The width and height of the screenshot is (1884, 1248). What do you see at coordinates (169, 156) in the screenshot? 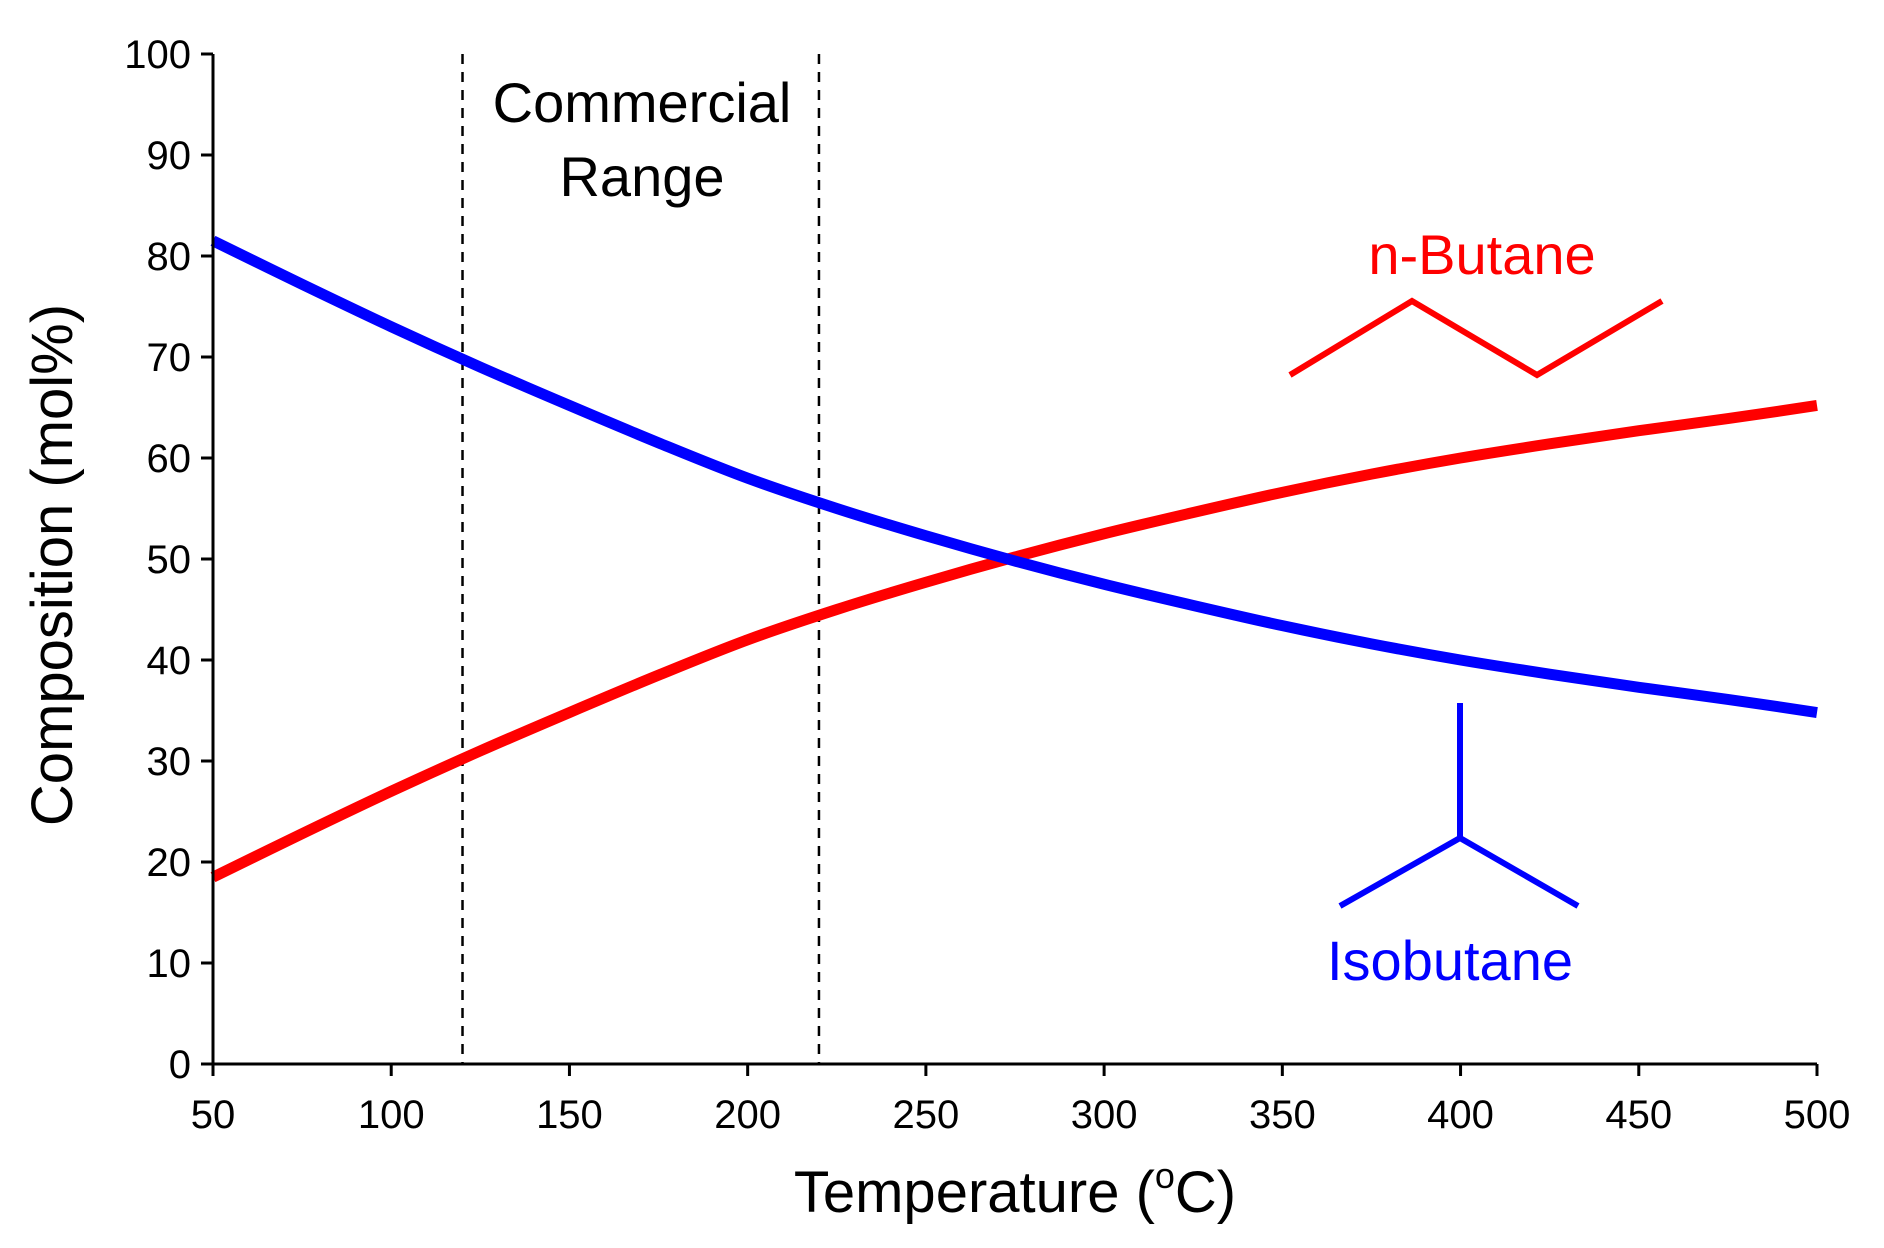
I see `y-tick-label: 90` at bounding box center [169, 156].